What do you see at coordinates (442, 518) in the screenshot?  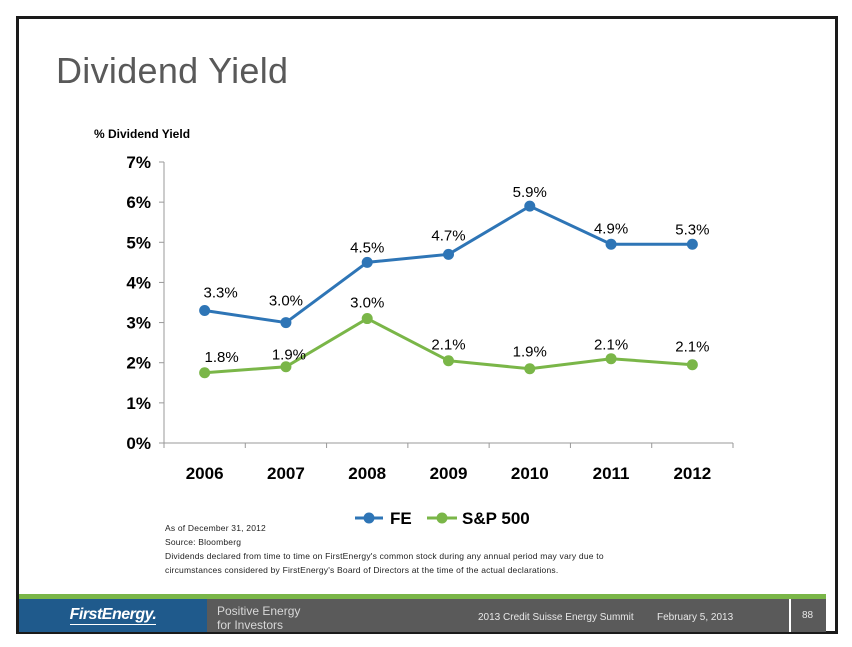 I see `legend-marker-sp500` at bounding box center [442, 518].